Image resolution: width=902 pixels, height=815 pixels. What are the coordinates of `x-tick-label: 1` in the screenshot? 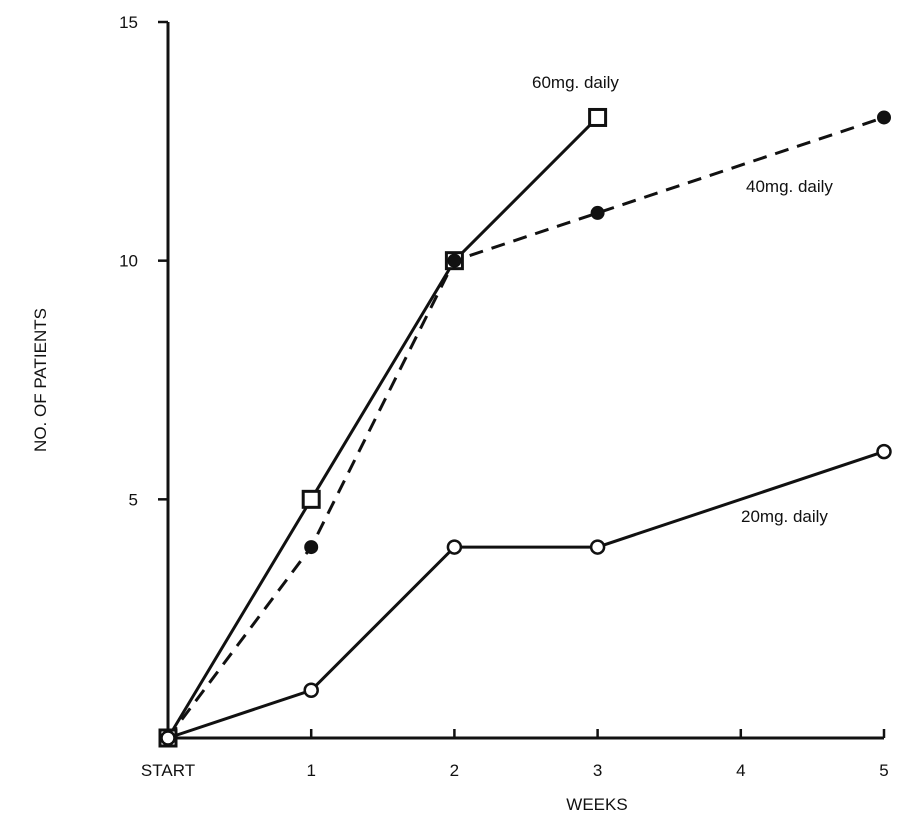 It's located at (310, 770).